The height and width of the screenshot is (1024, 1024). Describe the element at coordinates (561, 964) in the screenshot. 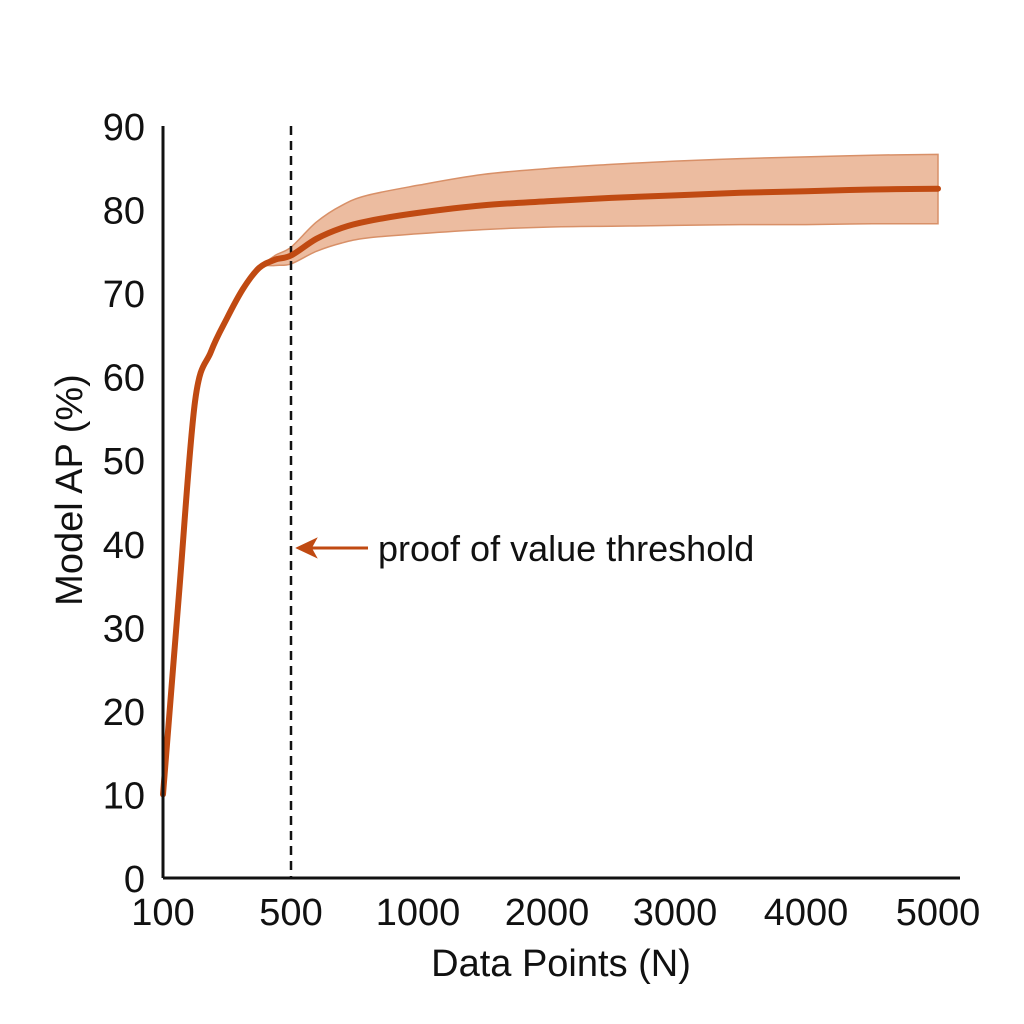

I see `x-axis-title: Data Points (N)` at that location.